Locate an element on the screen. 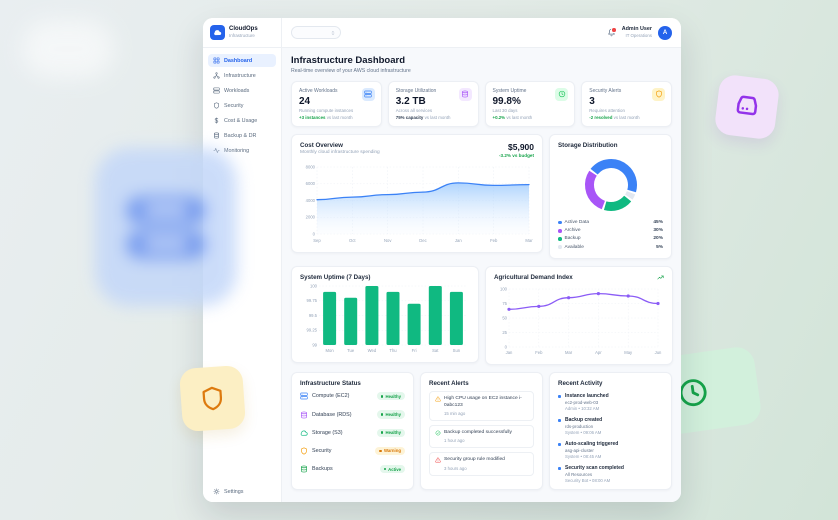  sidebar-item-cost-usage: Cost & Usage is located at coordinates (242, 120).